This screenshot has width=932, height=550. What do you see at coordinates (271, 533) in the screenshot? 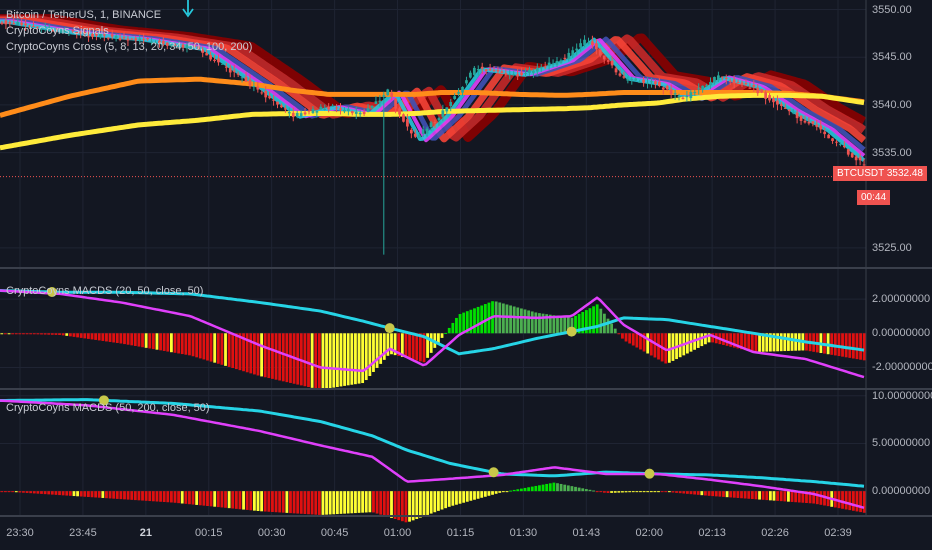
I see `time-axis-tick-label: 00:30` at bounding box center [271, 533].